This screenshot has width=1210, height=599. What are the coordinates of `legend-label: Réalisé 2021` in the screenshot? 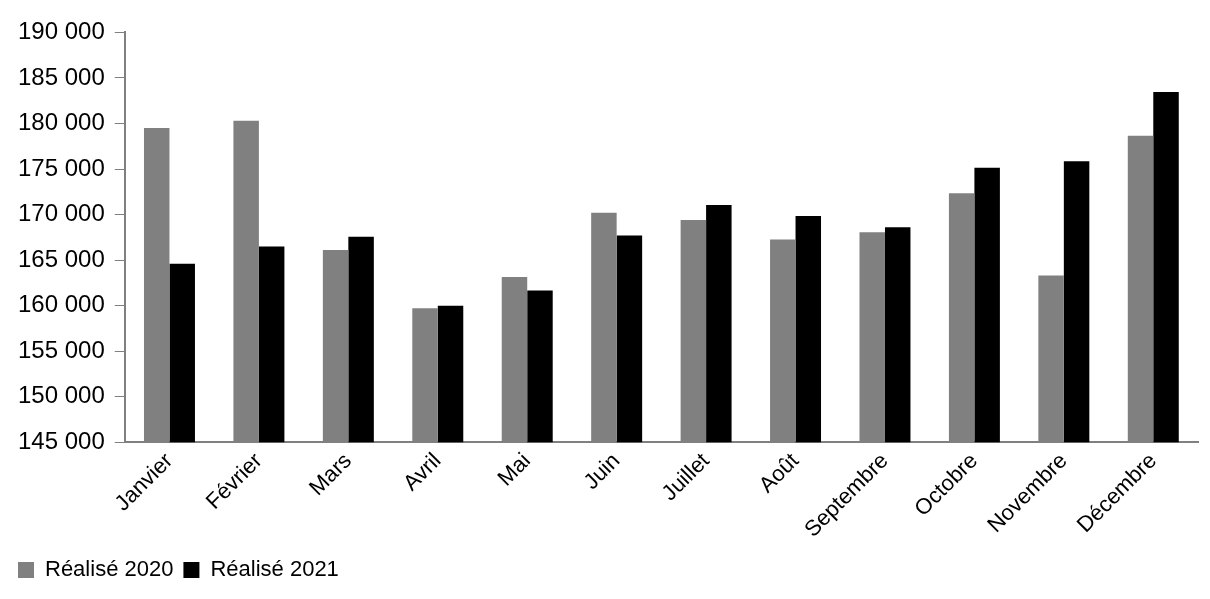 It's located at (274, 569).